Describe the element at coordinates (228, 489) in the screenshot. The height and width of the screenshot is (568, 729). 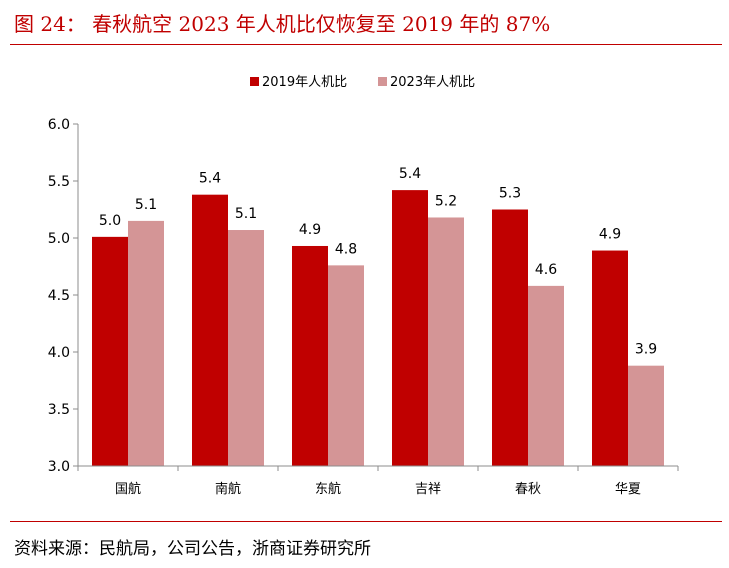
I see `x-category-label: 南航` at that location.